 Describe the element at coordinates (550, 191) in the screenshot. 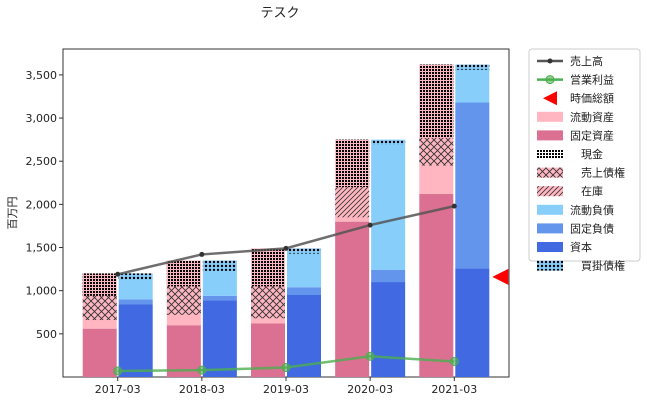

I see `legend-inventory-swatch` at that location.